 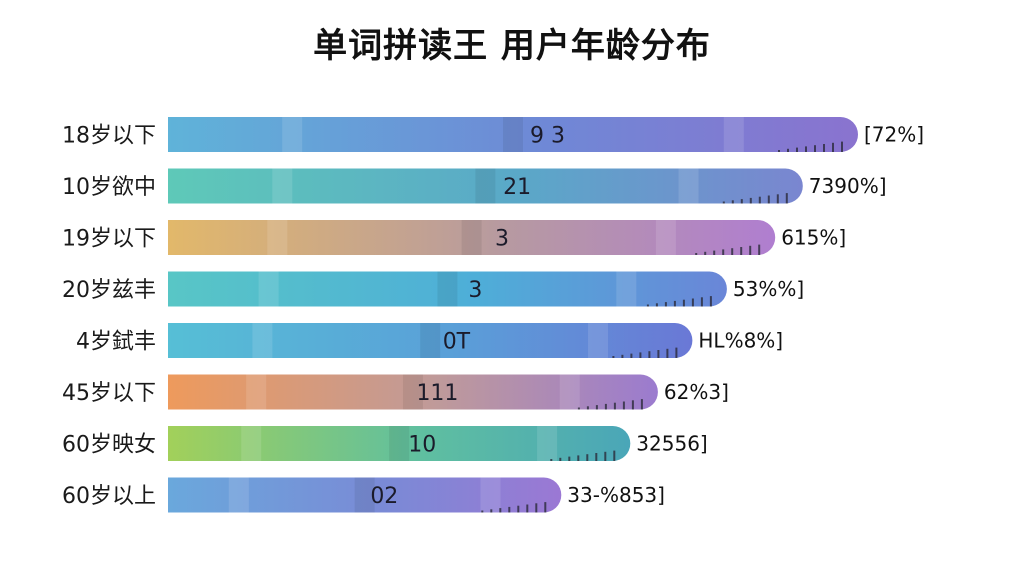 I want to click on category-label: 45岁以下, so click(x=109, y=393).